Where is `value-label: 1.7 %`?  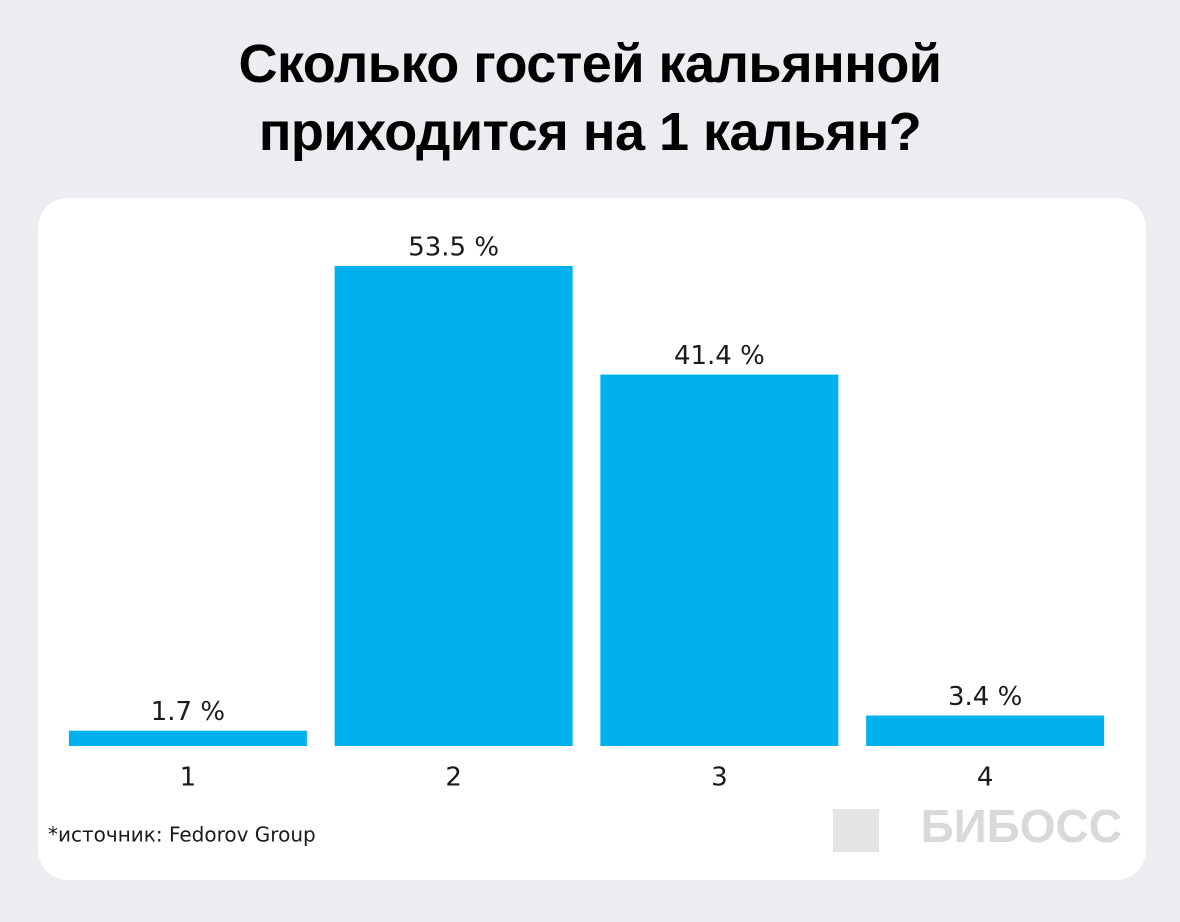
value-label: 1.7 % is located at coordinates (188, 712).